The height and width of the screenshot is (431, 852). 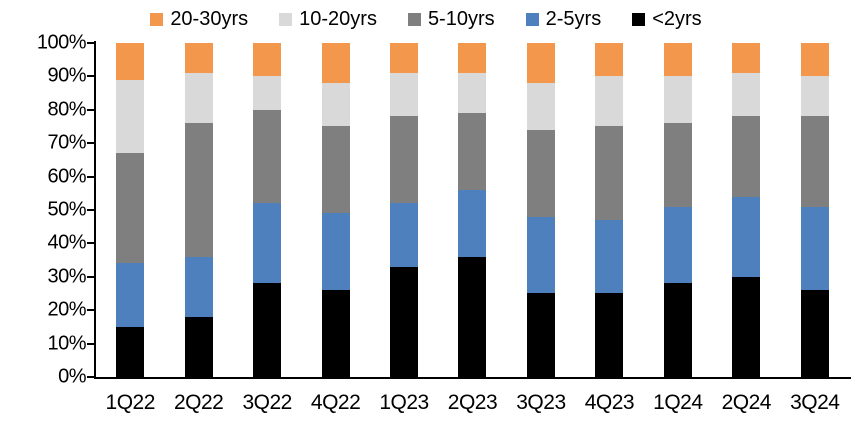 I want to click on bar-segment-5-10yrs-1Q24, so click(x=677, y=165).